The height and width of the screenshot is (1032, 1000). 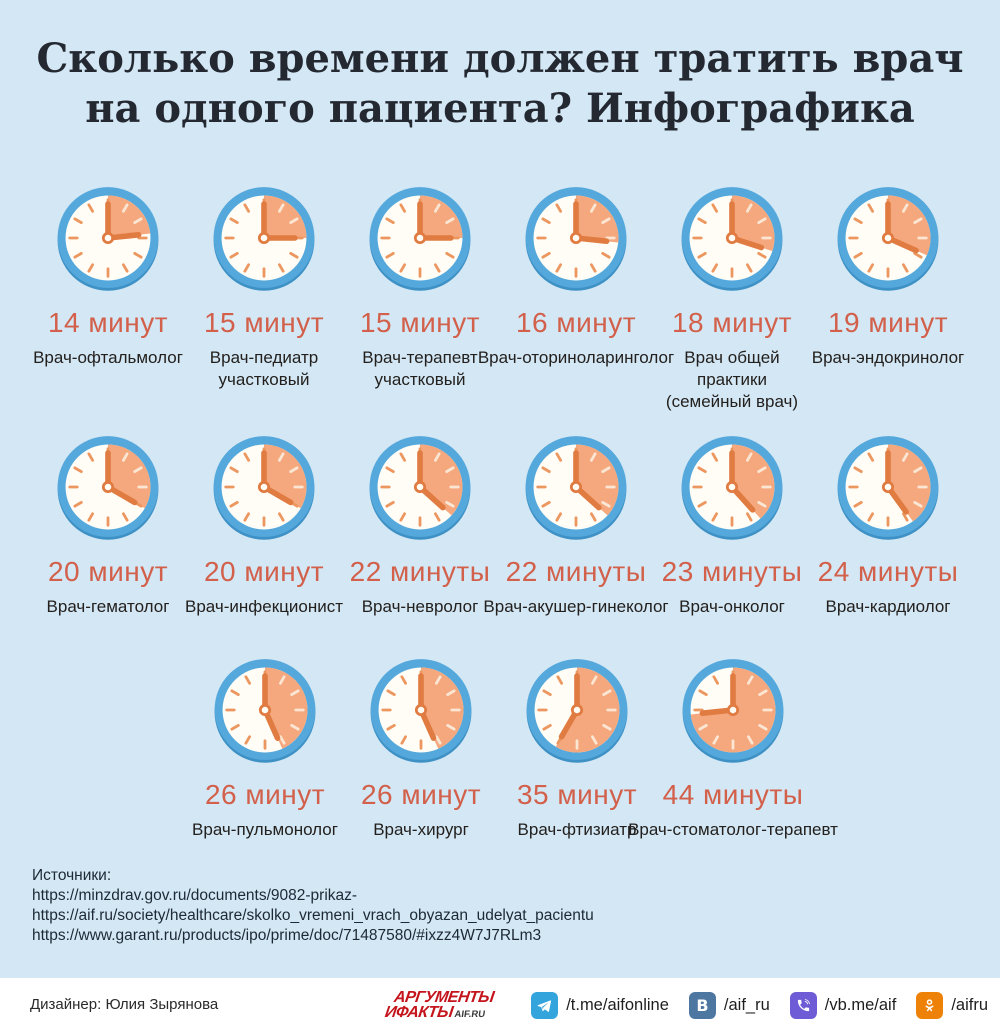 I want to click on clock-cell: 44 минуты Врач‑стоматолог‑терапевт, so click(x=733, y=747).